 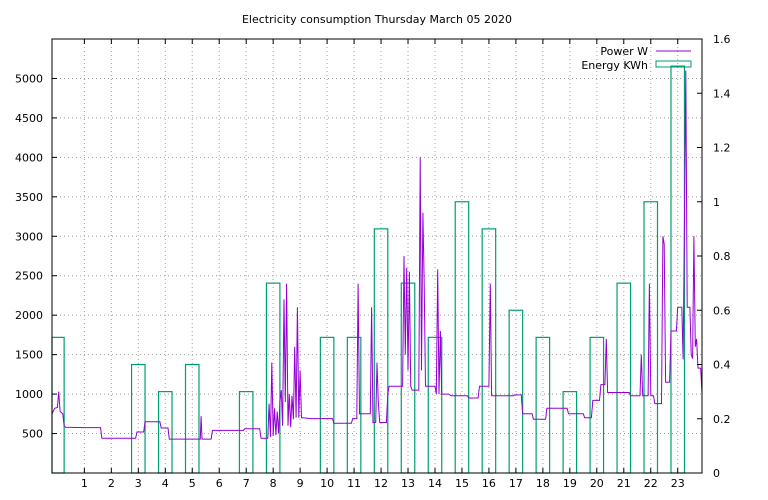 I want to click on x-tick-label: 7, so click(x=246, y=483).